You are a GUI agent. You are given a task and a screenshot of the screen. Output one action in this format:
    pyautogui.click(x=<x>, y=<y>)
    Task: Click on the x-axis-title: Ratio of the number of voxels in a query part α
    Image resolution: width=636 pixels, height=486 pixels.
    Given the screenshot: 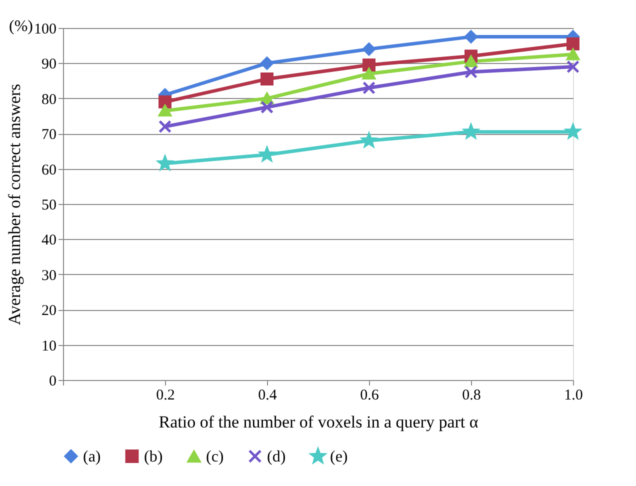 What is the action you would take?
    pyautogui.click(x=318, y=422)
    